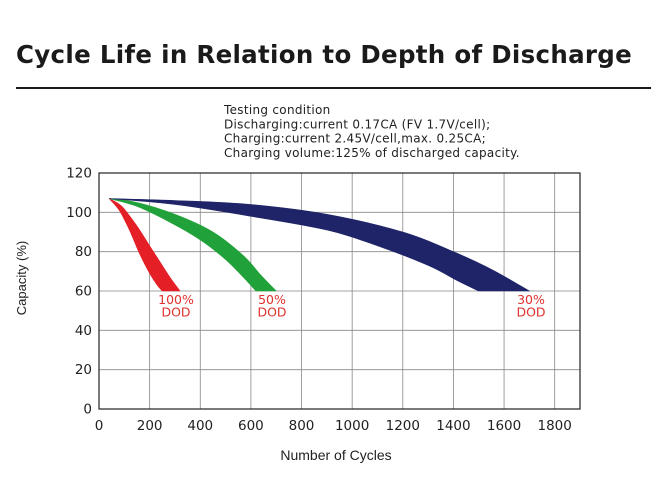  I want to click on series-label: 30%, so click(531, 299).